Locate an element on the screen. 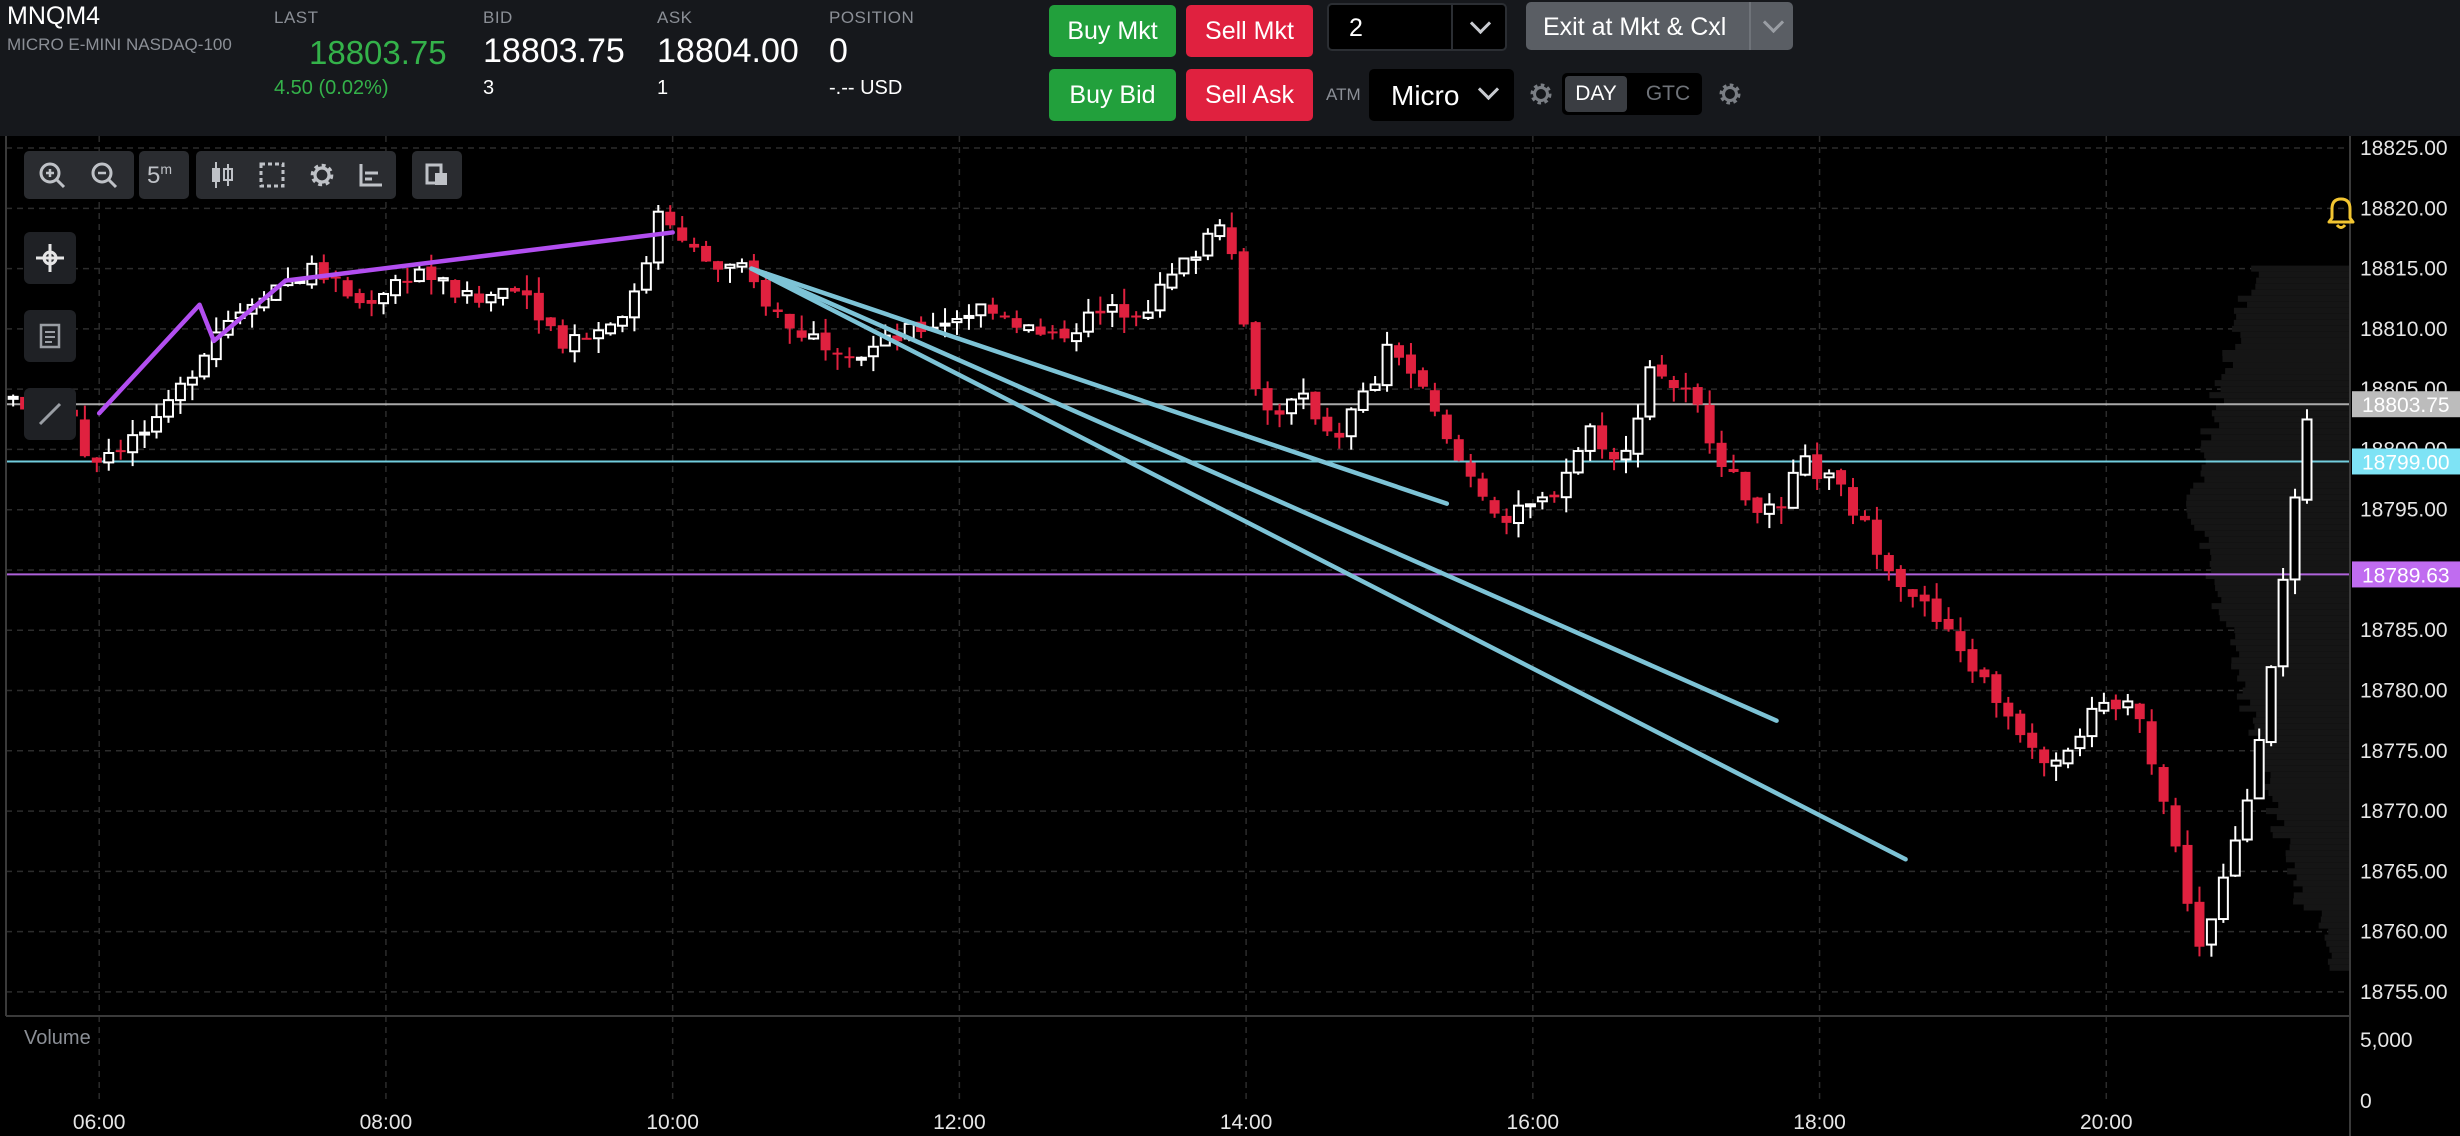 The height and width of the screenshot is (1136, 2460). trendline is located at coordinates (1099, 386).